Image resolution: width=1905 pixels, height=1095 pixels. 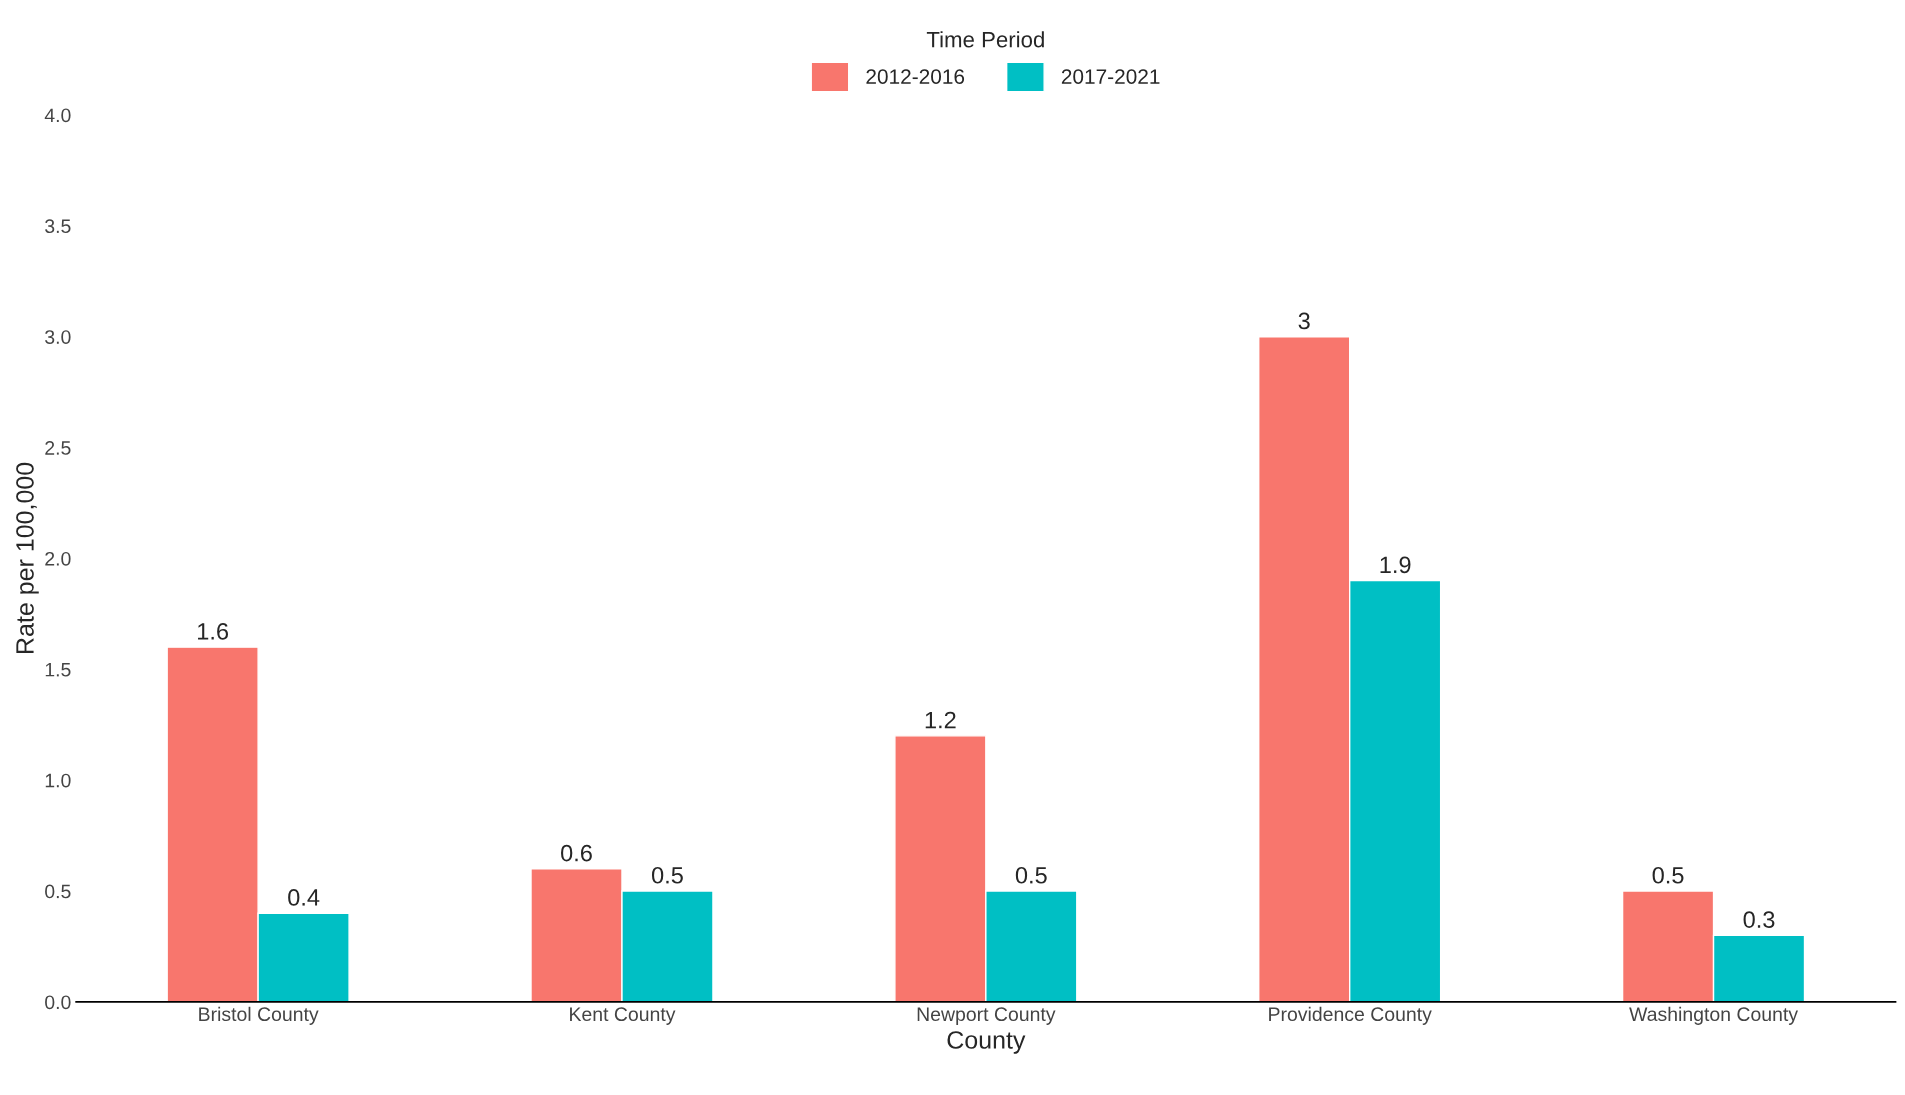 I want to click on y-tick-label: 1.0, so click(x=58, y=780).